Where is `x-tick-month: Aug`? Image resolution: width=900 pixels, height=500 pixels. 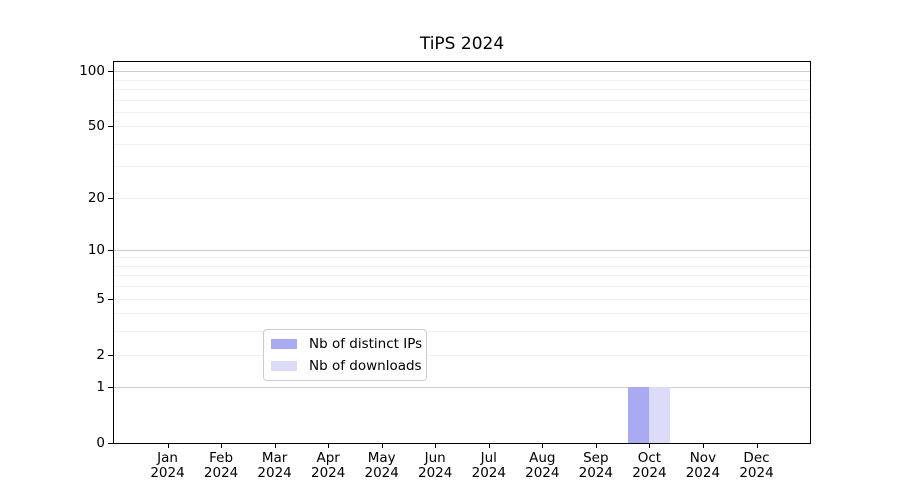 x-tick-month: Aug is located at coordinates (542, 458).